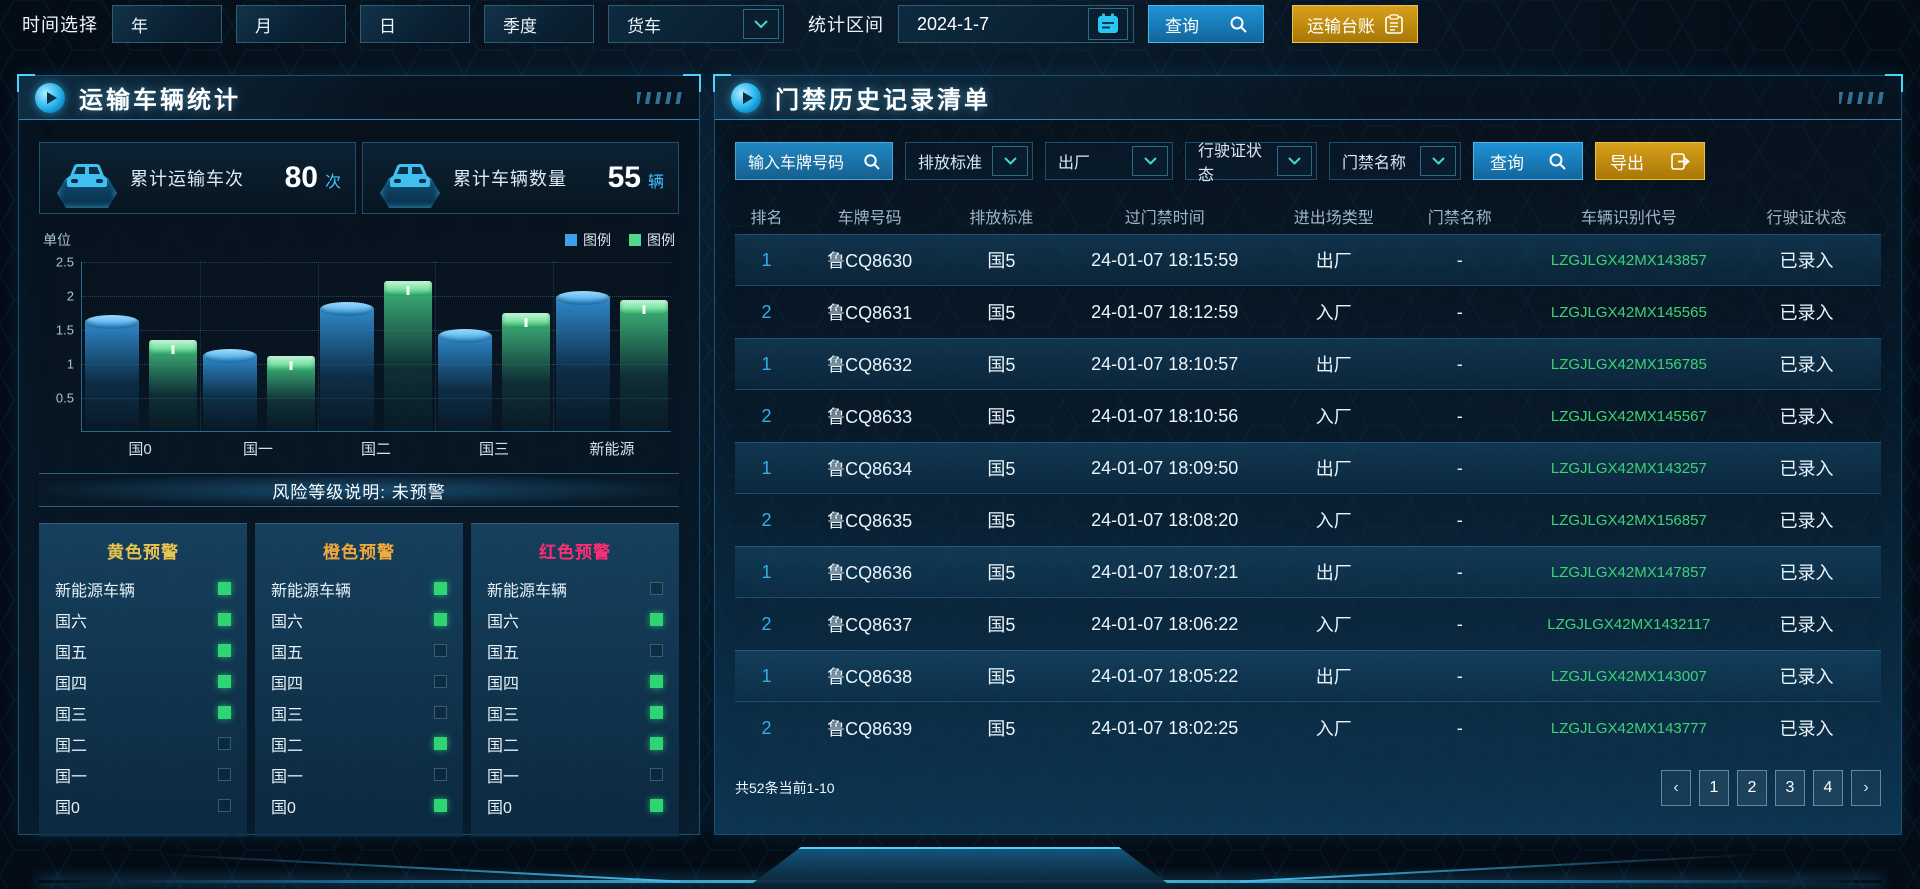 This screenshot has width=1920, height=889. Describe the element at coordinates (1806, 677) in the screenshot. I see `cell-license-status: 已录入` at that location.